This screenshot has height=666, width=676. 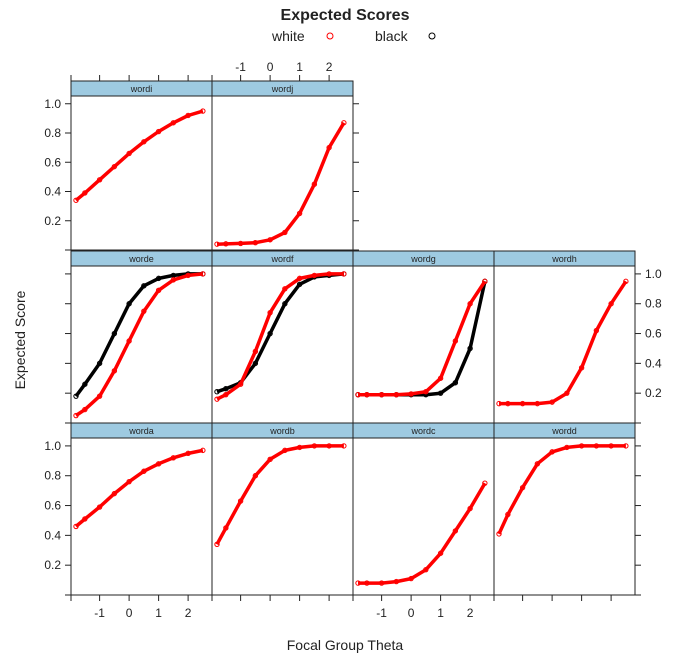 What do you see at coordinates (141, 89) in the screenshot?
I see `strip-label-wordi: wordi` at bounding box center [141, 89].